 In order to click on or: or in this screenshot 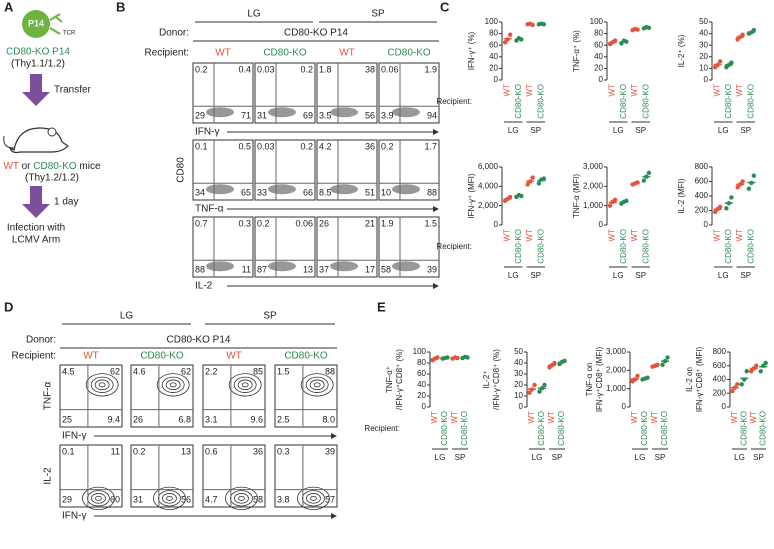, I will do `click(27, 166)`.